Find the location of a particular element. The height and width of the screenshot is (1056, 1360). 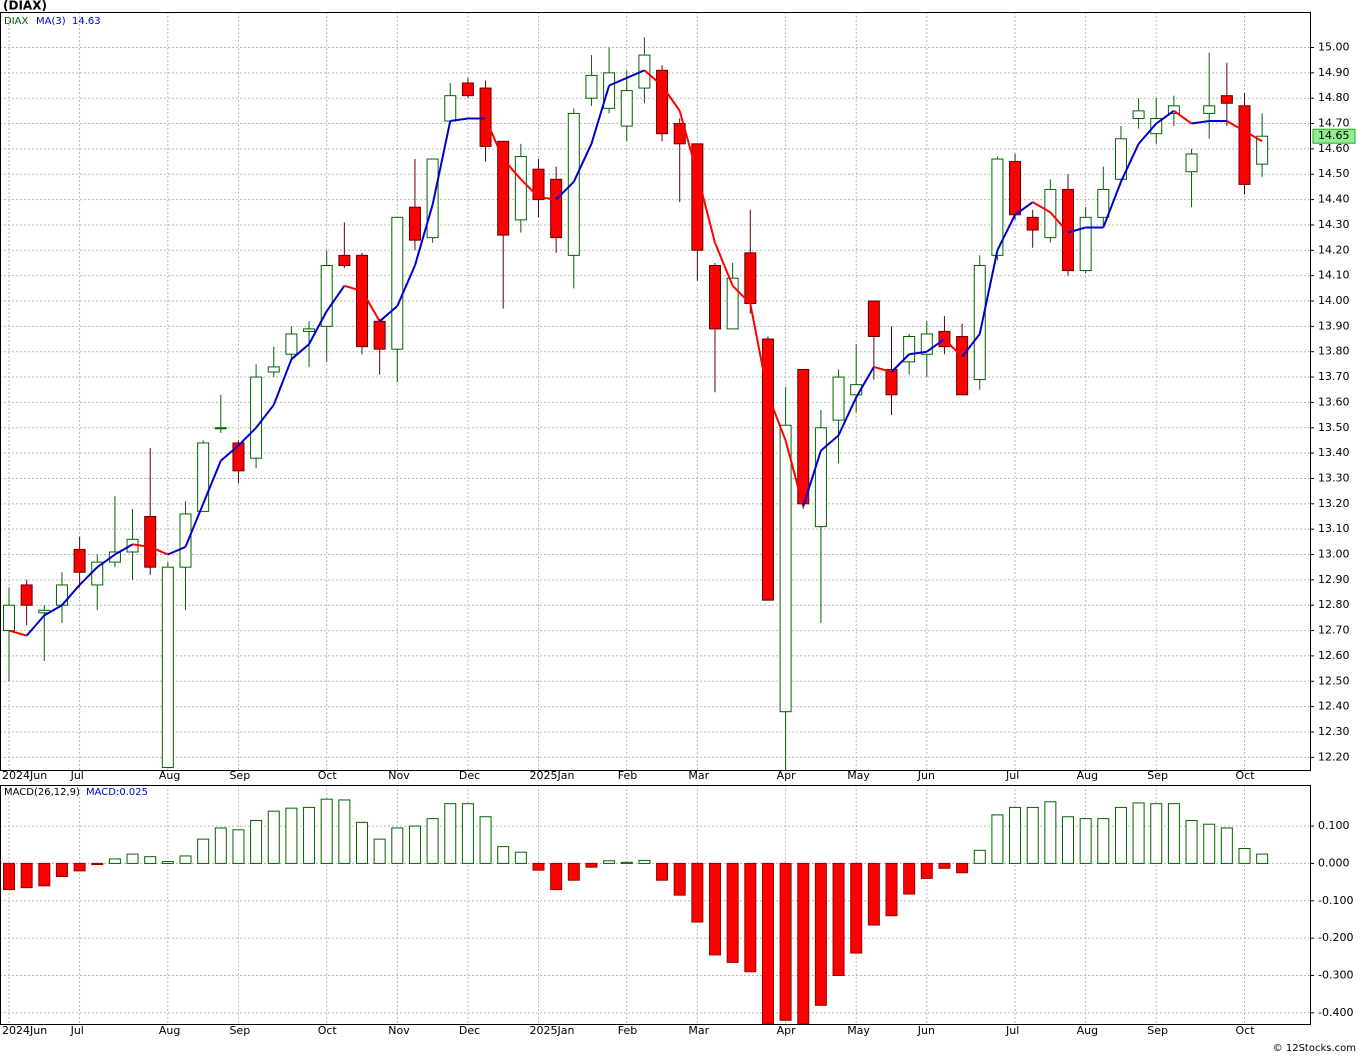

y-tick-label: 14.80 is located at coordinates (1334, 97).